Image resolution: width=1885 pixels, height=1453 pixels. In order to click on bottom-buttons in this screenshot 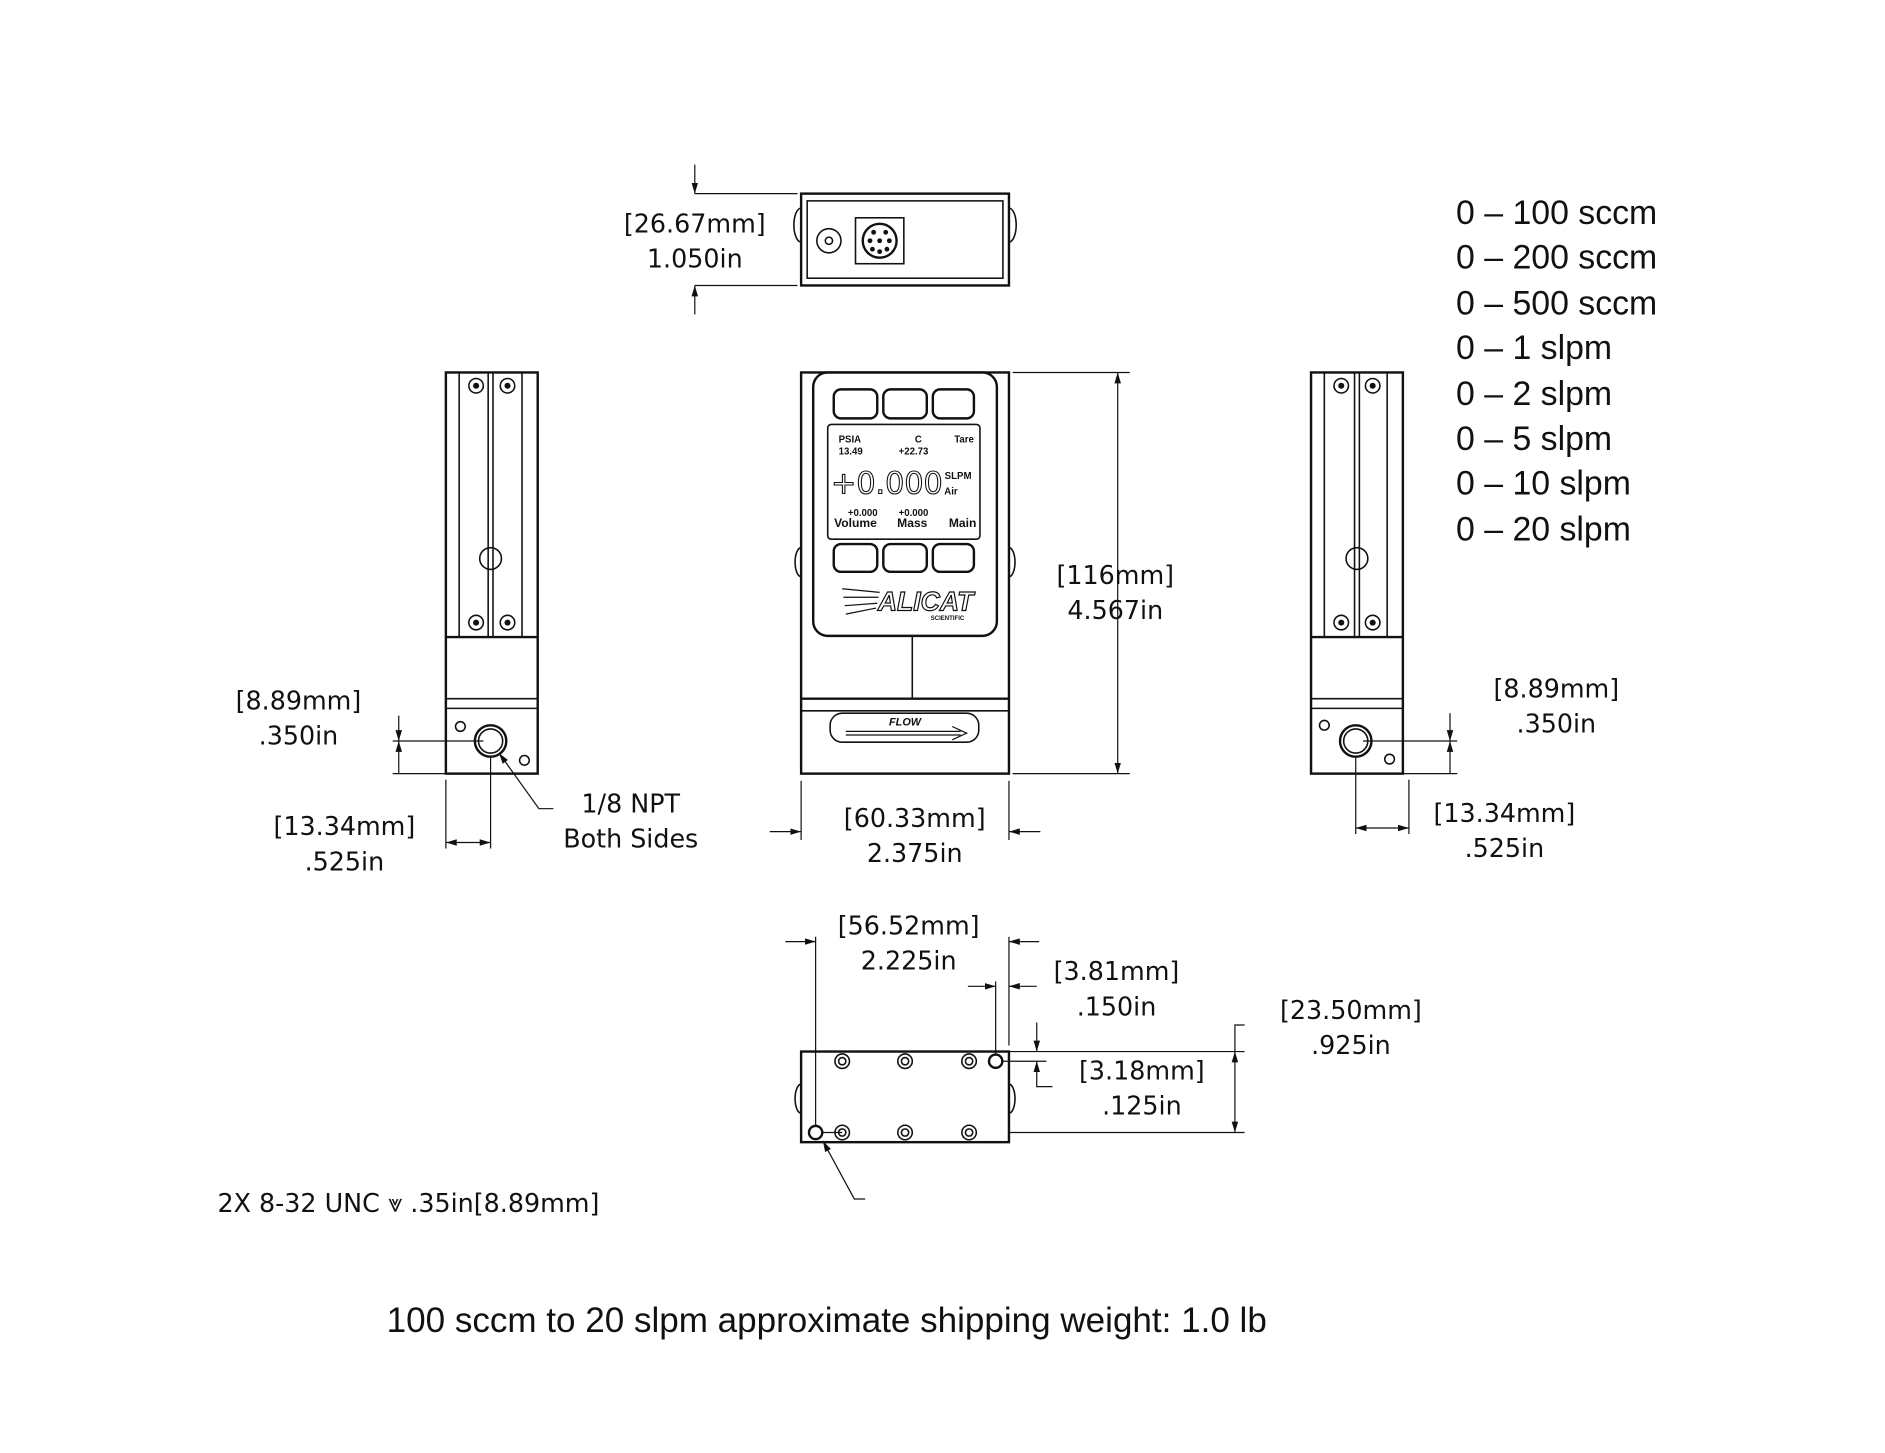, I will do `click(904, 558)`.